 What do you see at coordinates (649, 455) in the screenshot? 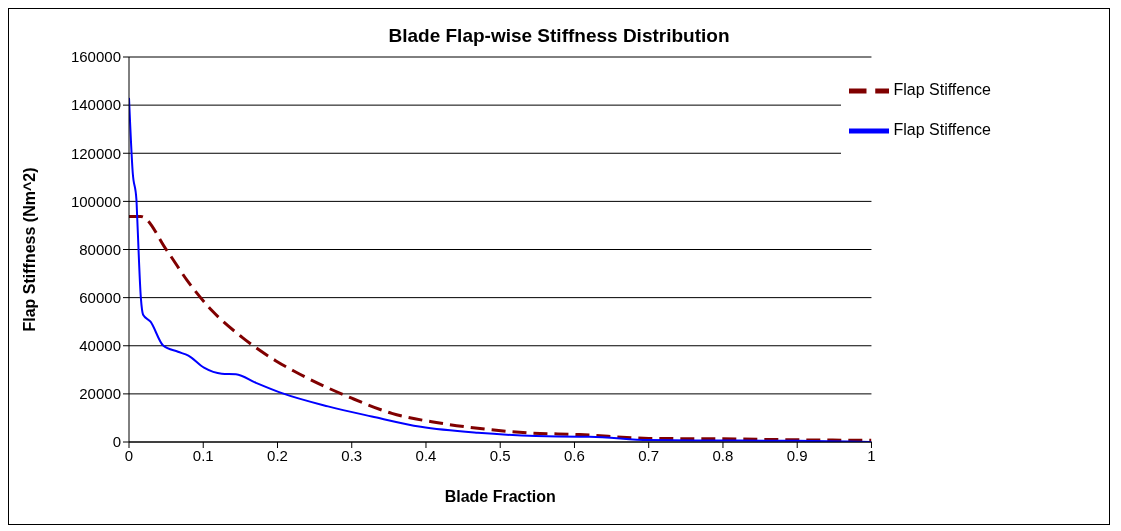
I see `x-tick-label: 0.7` at bounding box center [649, 455].